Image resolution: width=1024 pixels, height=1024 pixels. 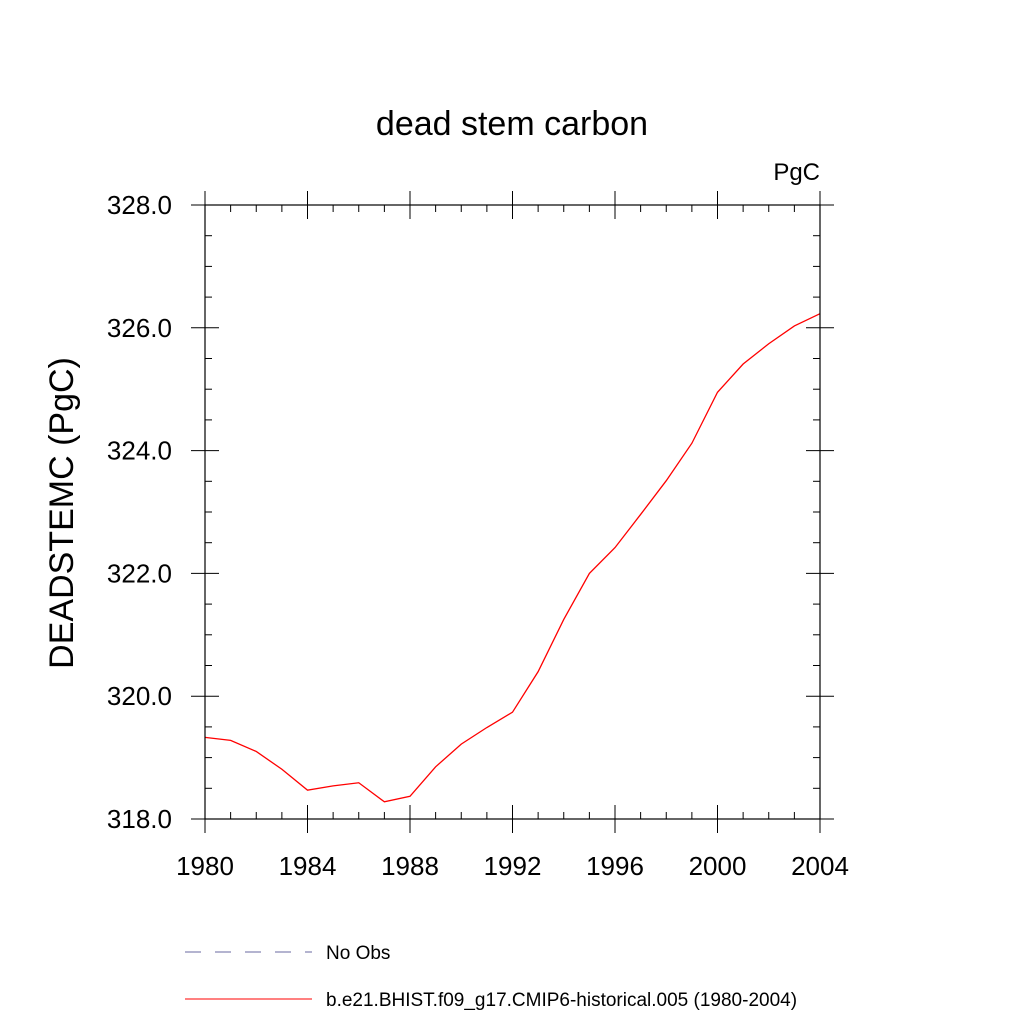 What do you see at coordinates (139, 819) in the screenshot?
I see `y-tick-label: 318.0` at bounding box center [139, 819].